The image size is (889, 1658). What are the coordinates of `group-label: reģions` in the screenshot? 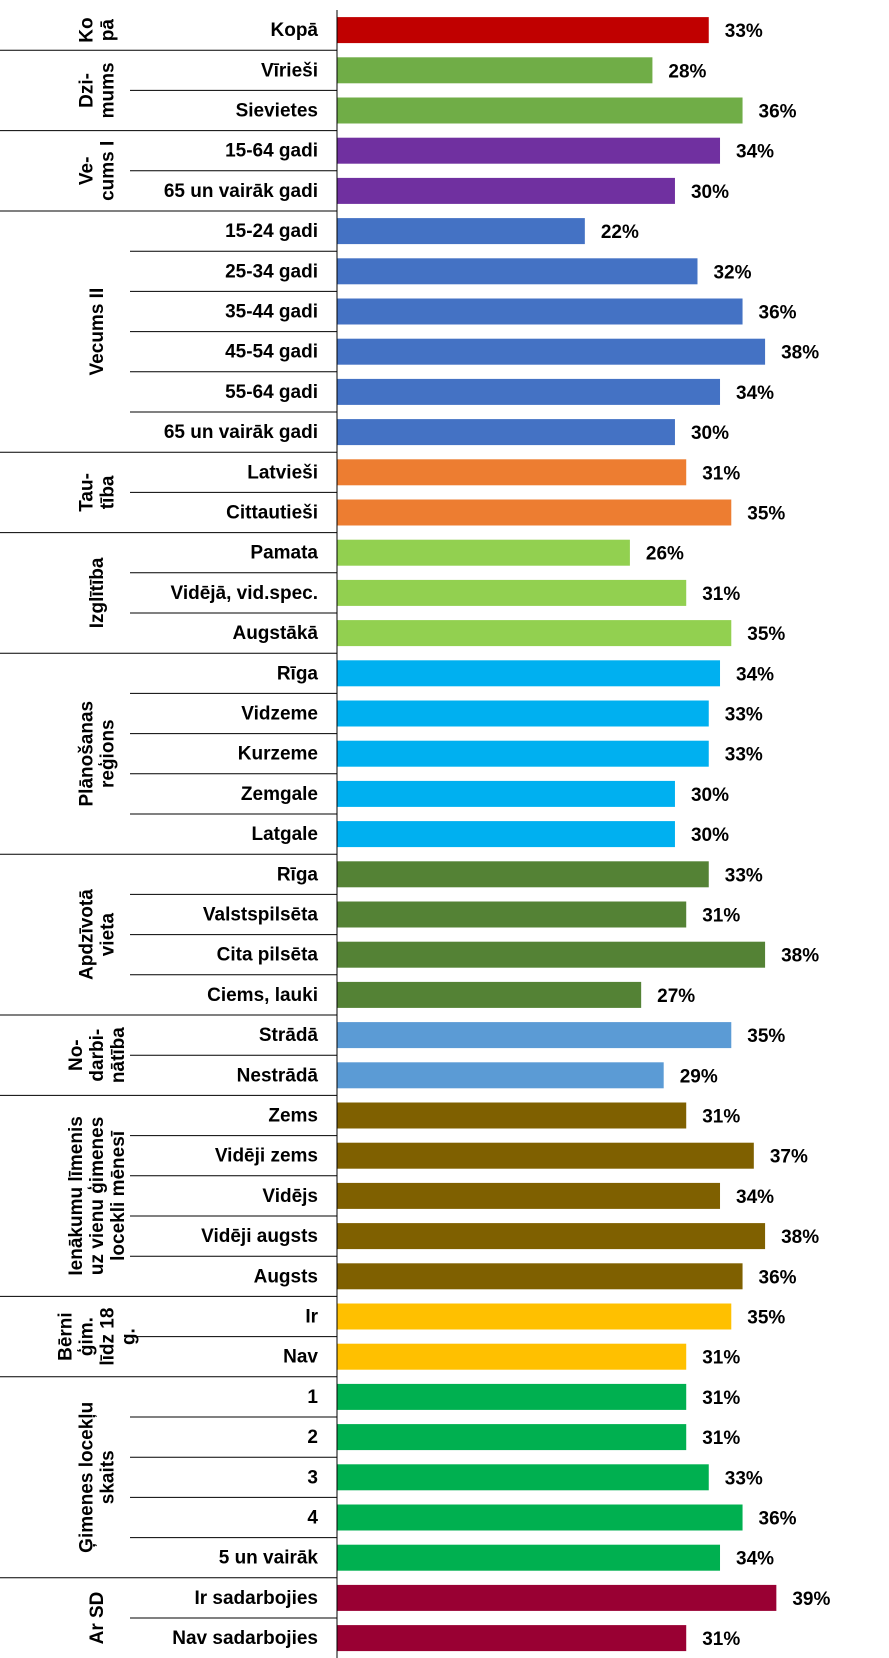 It's located at (108, 753).